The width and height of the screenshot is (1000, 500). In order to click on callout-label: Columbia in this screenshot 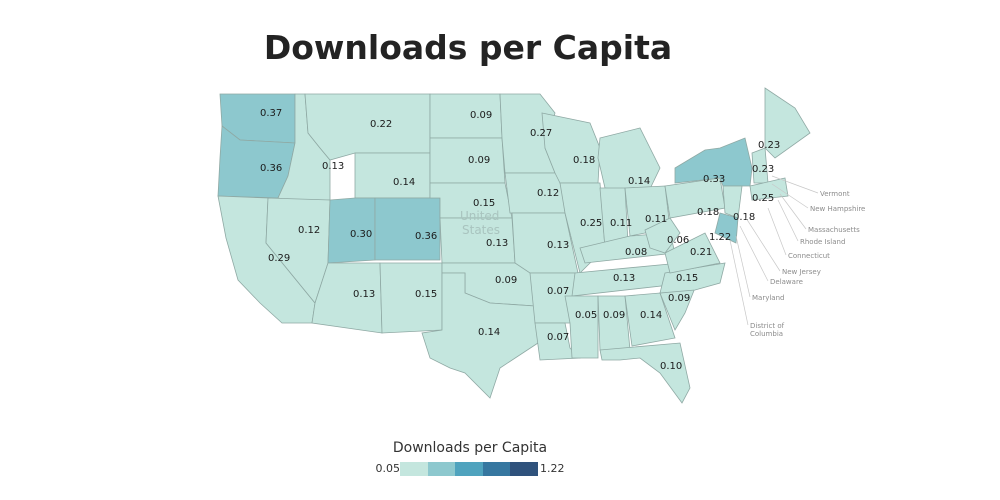, I will do `click(766, 334)`.